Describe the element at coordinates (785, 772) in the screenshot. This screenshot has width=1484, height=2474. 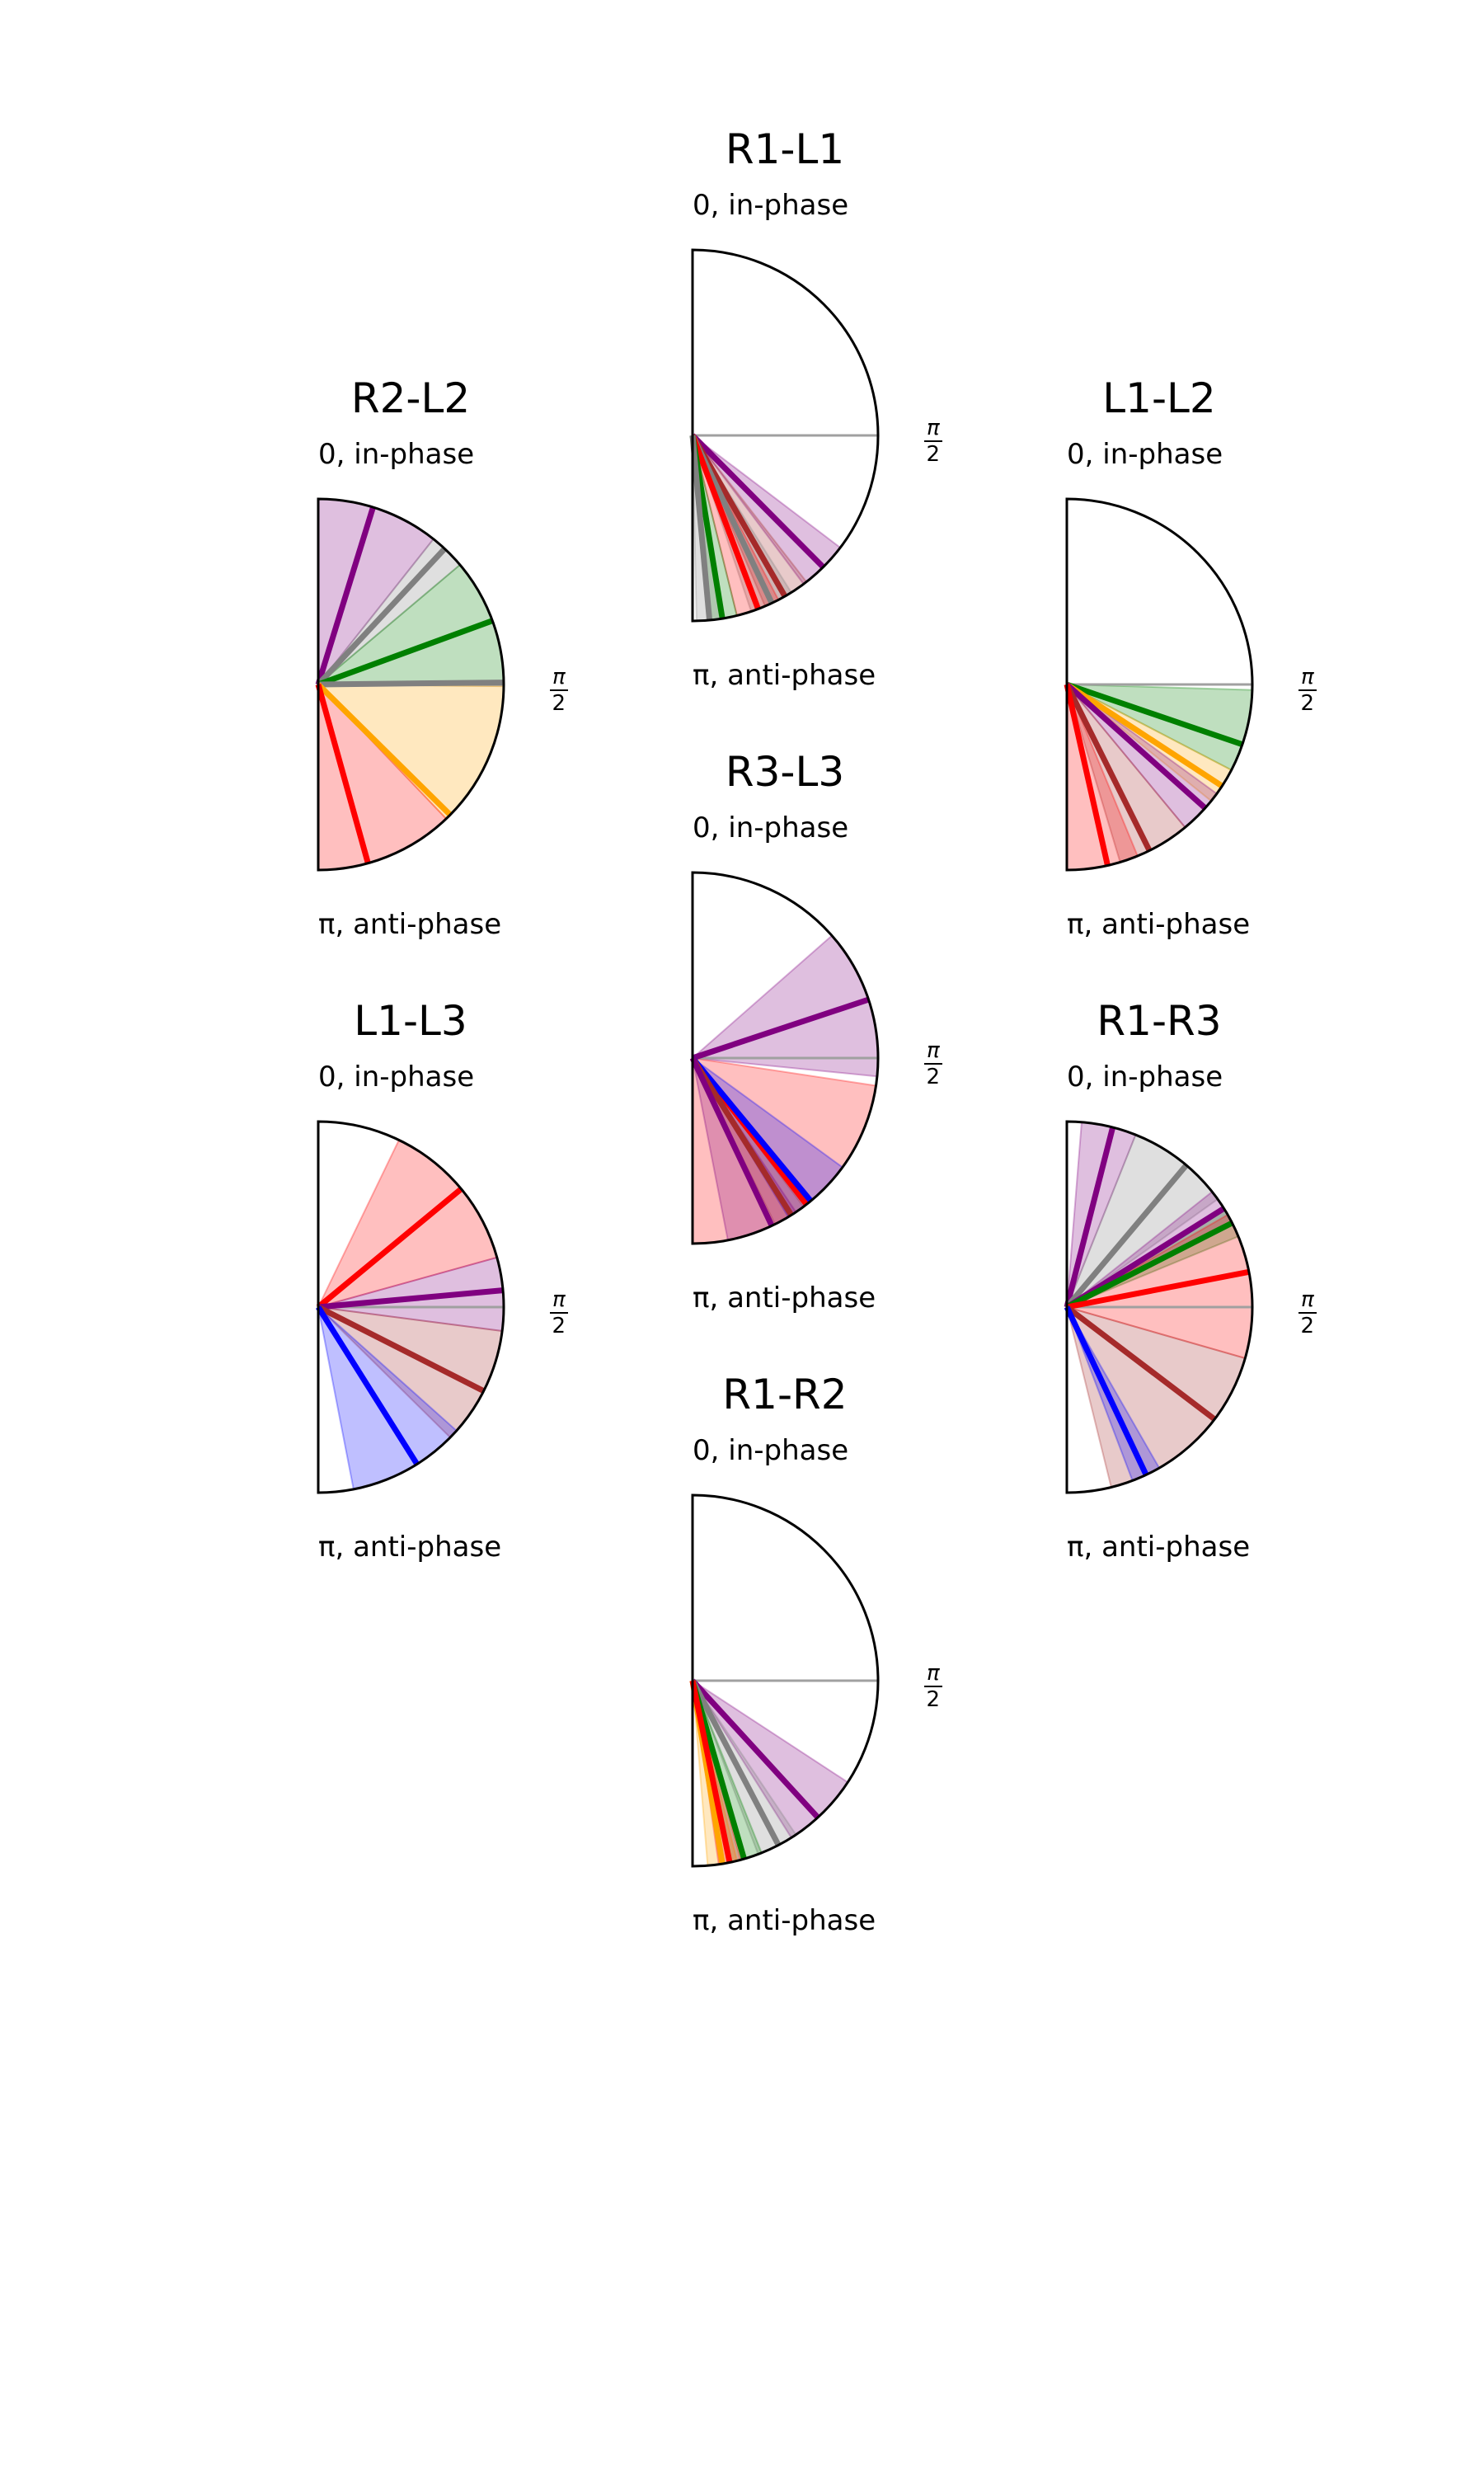
I see `plot-title-r3-l3: R3-L3` at that location.